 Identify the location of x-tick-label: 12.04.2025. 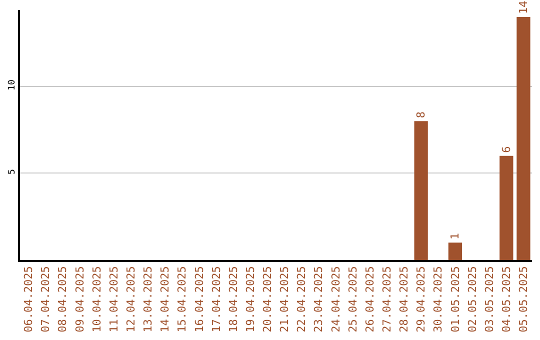
(131, 299).